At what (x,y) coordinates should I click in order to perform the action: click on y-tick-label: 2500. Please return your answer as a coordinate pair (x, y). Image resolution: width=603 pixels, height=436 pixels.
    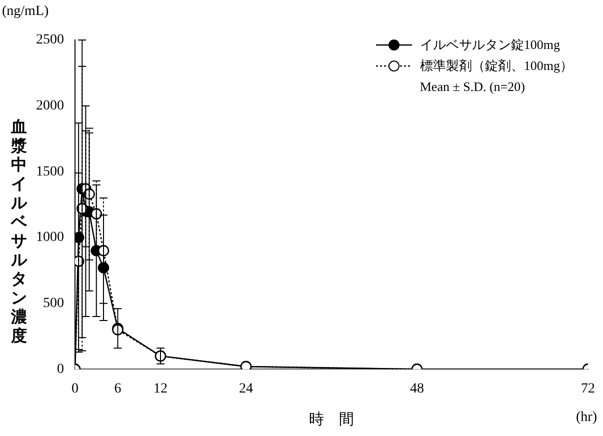
    Looking at the image, I should click on (50, 40).